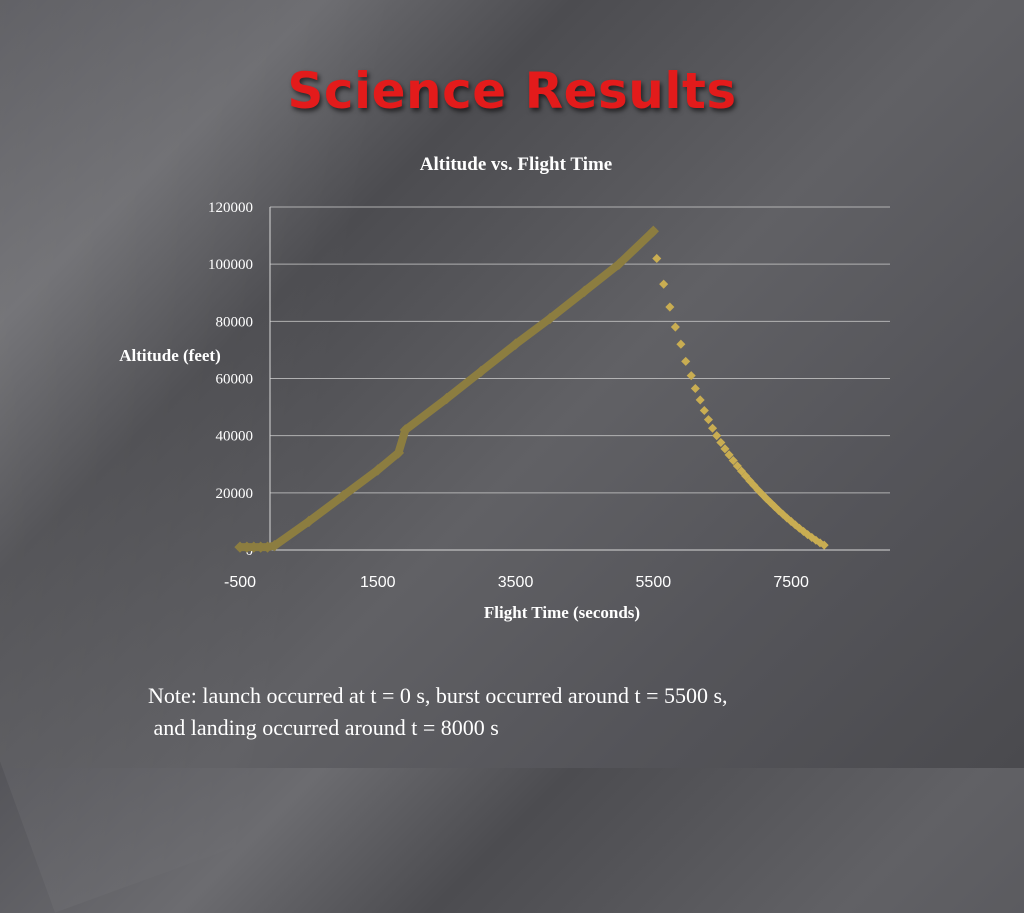 The height and width of the screenshot is (913, 1024). I want to click on x-tick-label: 7500, so click(791, 582).